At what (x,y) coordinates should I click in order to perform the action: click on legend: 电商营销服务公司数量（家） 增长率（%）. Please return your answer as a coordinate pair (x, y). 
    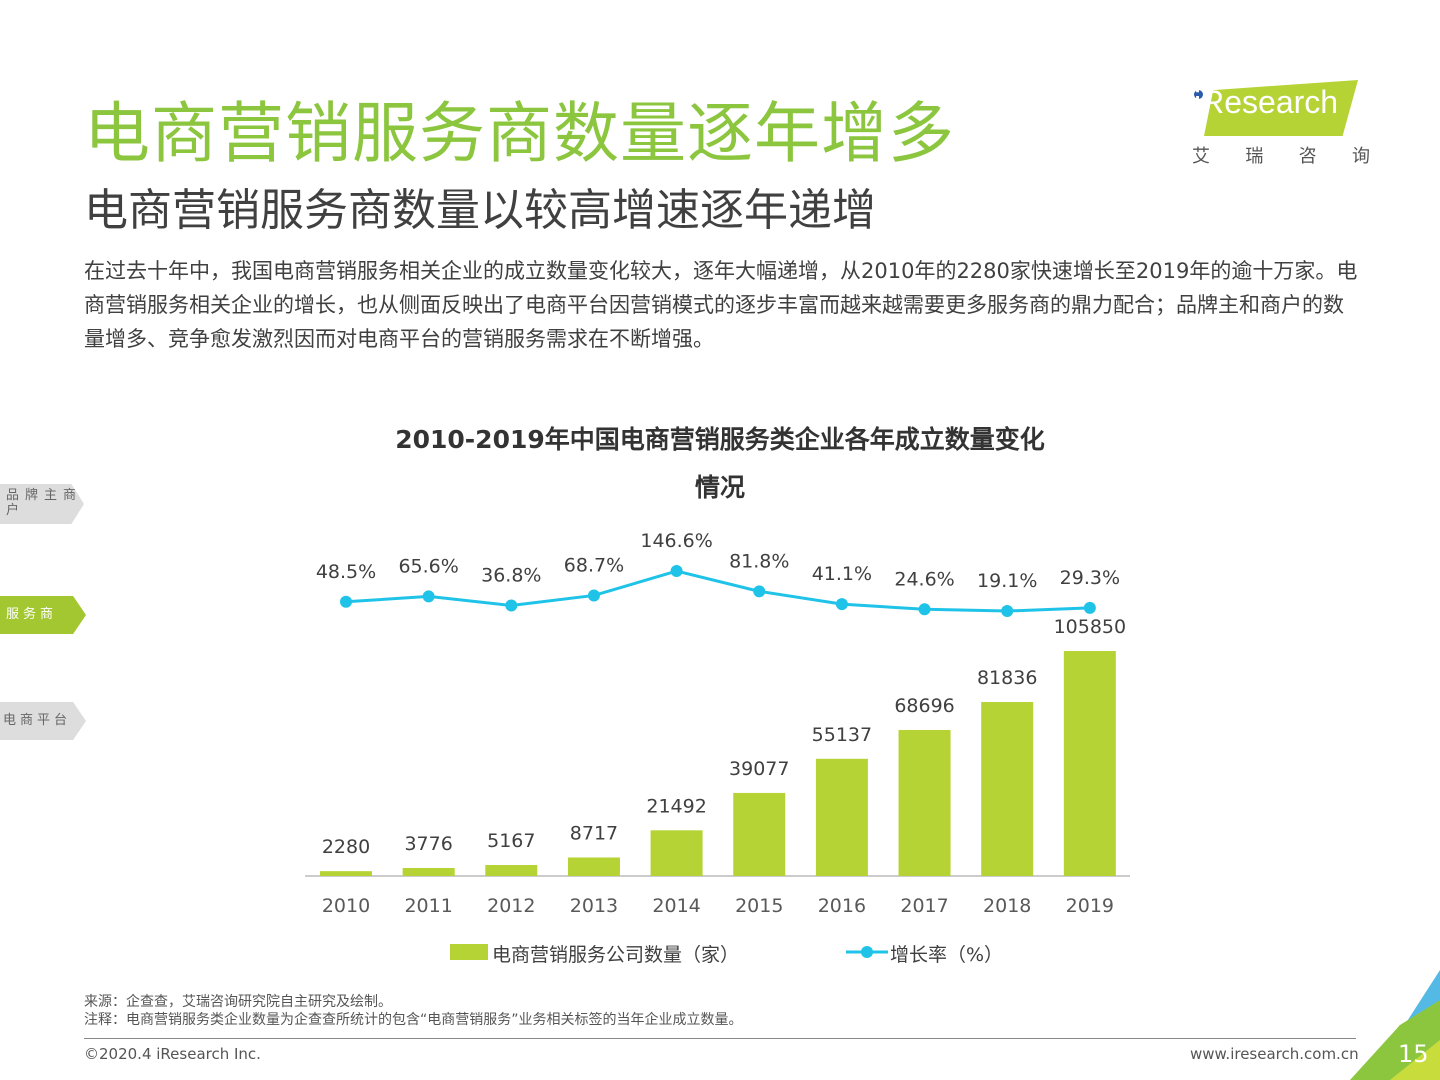
    Looking at the image, I should click on (726, 955).